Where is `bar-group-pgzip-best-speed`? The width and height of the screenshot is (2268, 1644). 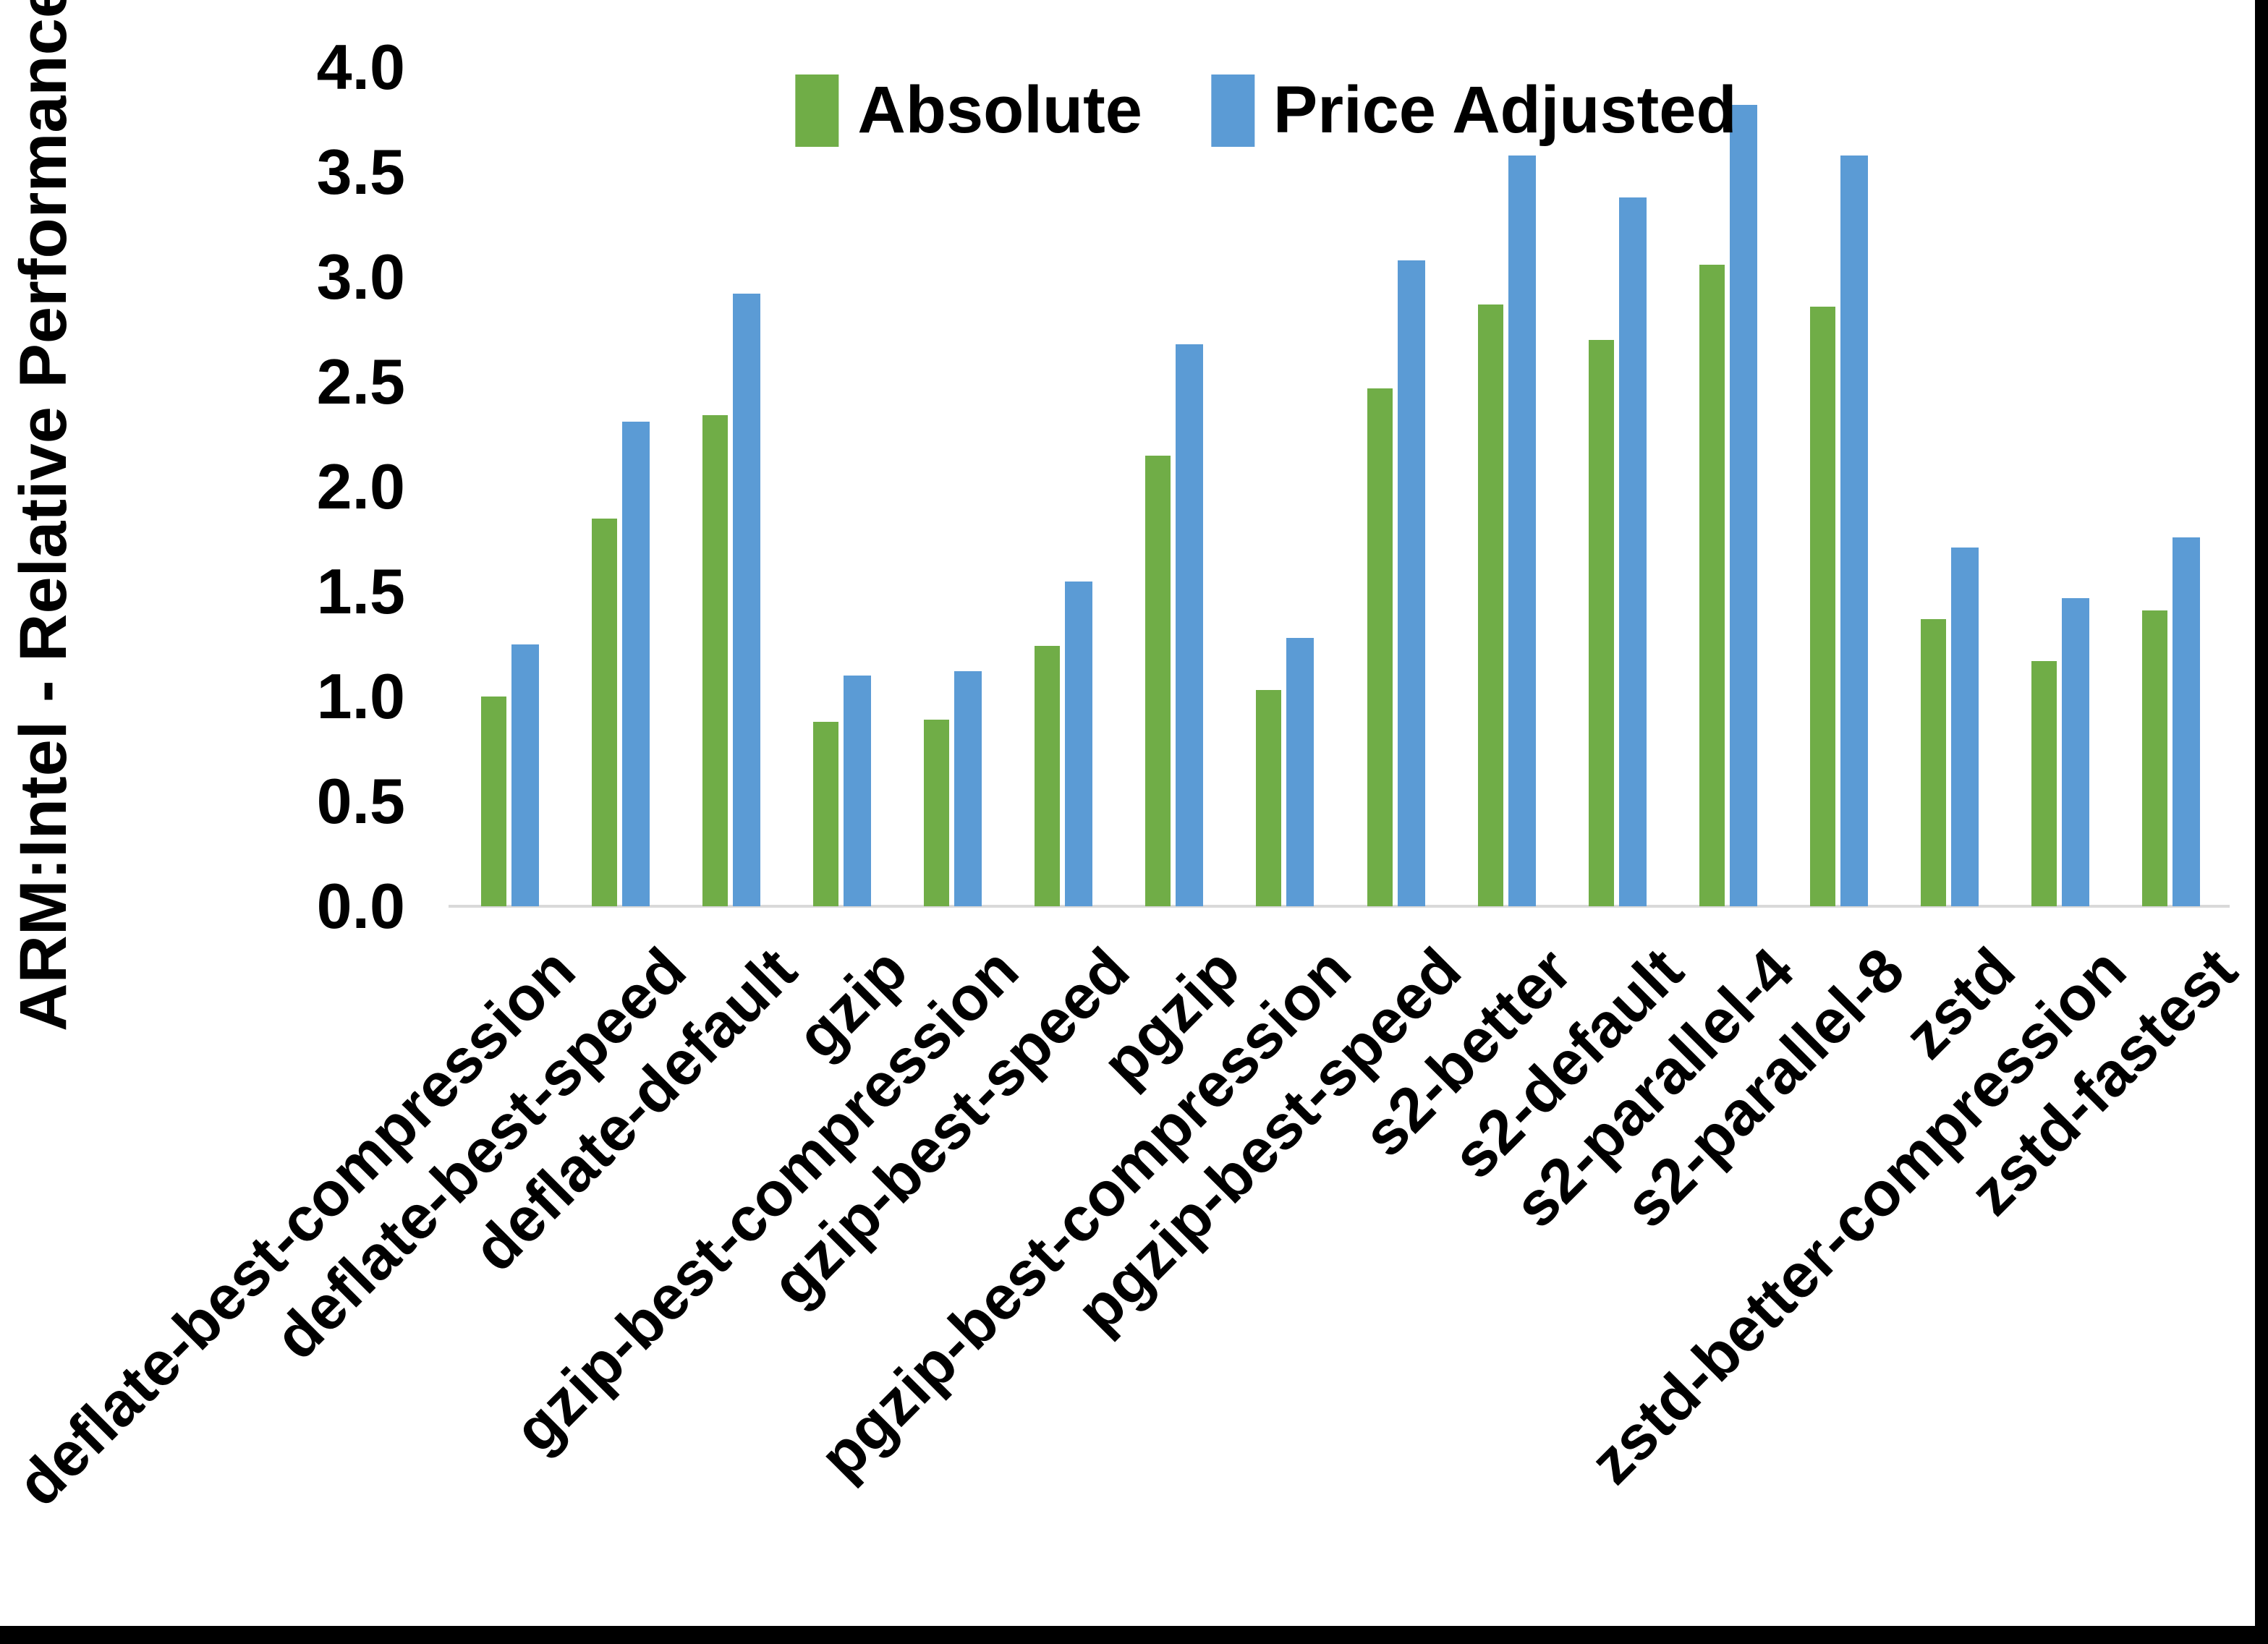
bar-group-pgzip-best-speed is located at coordinates (1396, 486).